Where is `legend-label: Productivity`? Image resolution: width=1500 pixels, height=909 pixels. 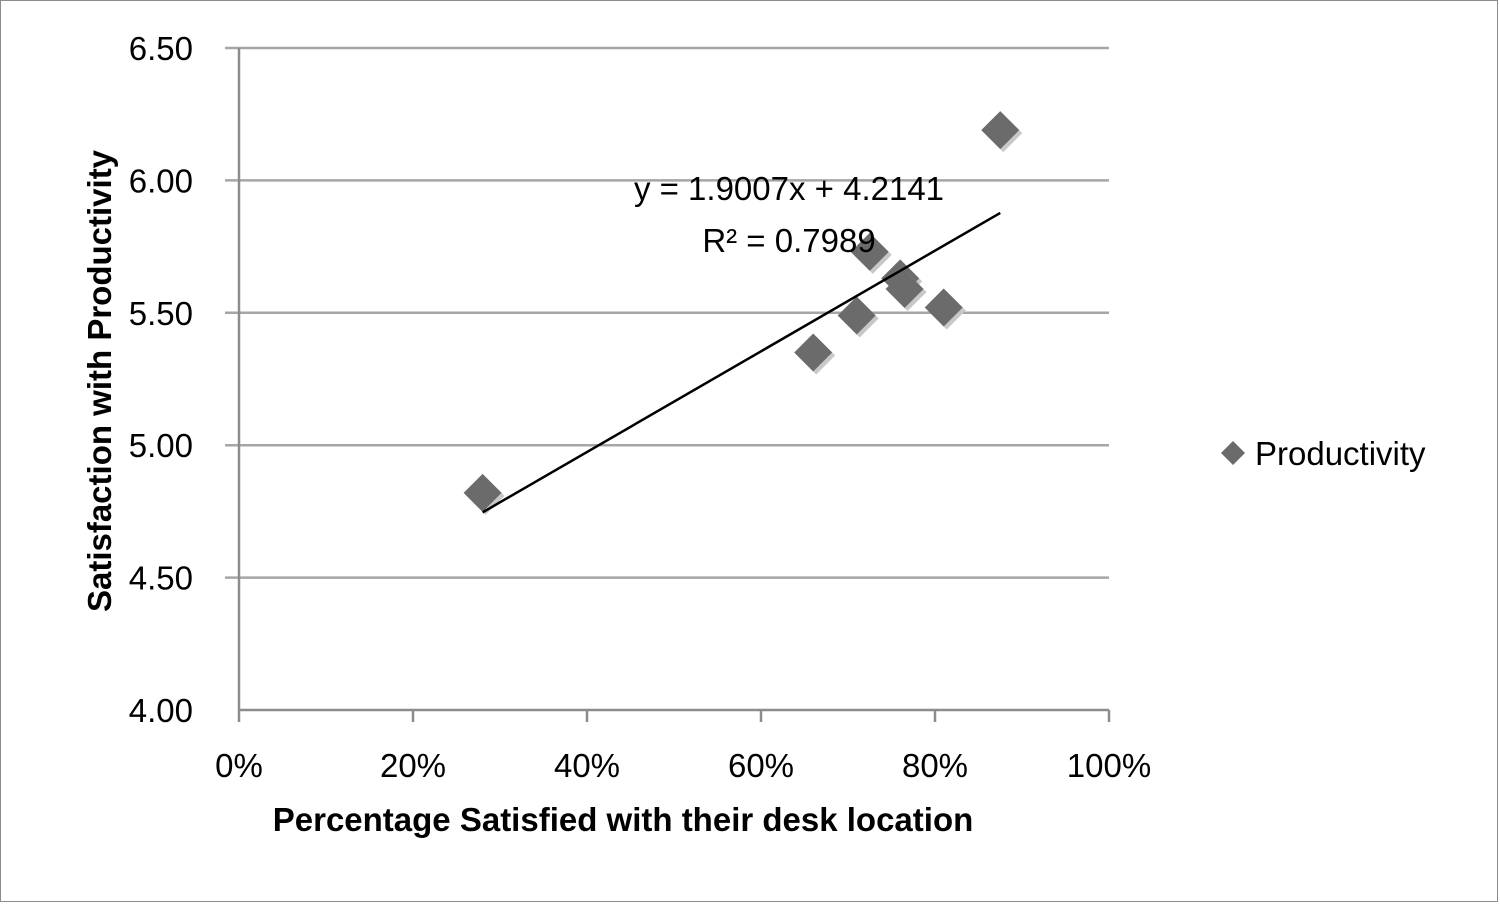 legend-label: Productivity is located at coordinates (1340, 453).